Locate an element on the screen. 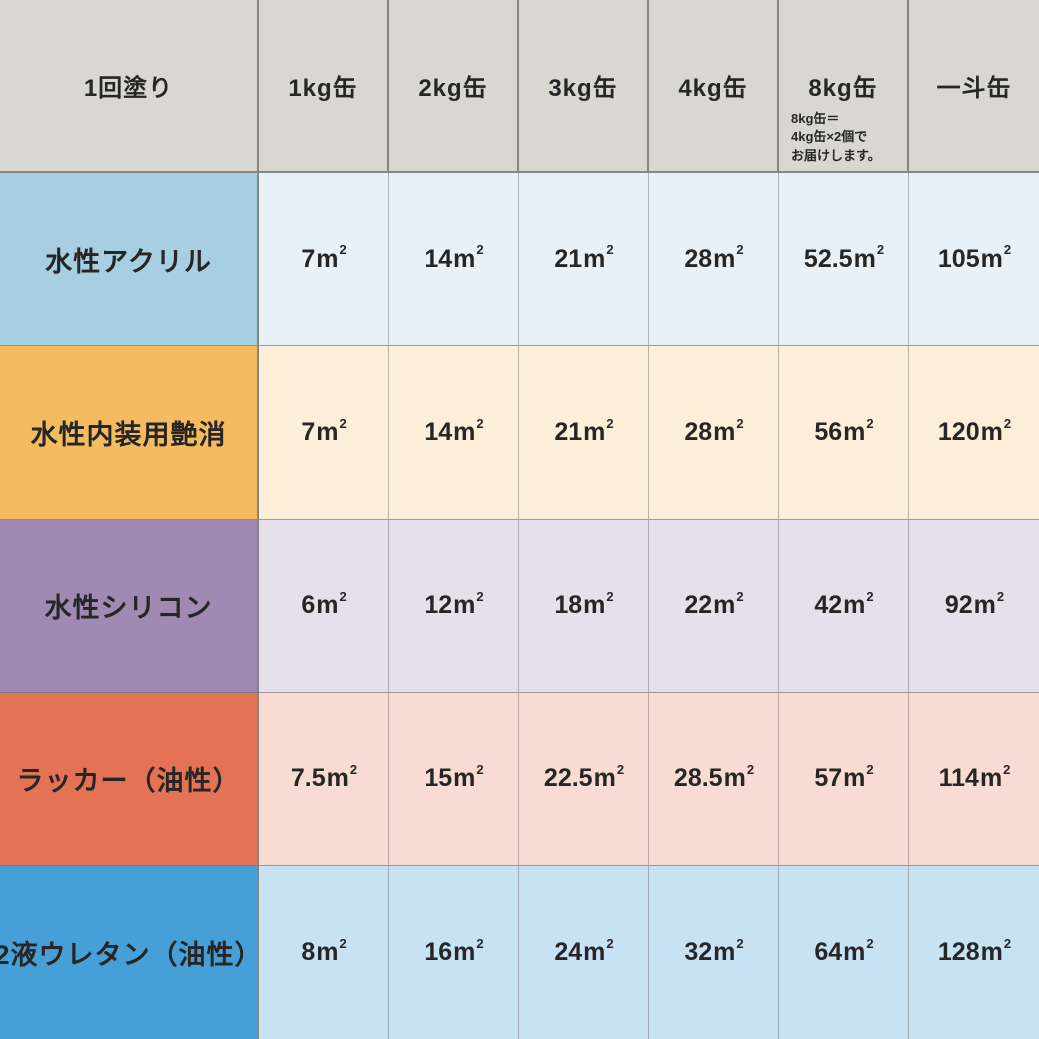 The height and width of the screenshot is (1039, 1039). coverage-value: 12m2 is located at coordinates (454, 604).